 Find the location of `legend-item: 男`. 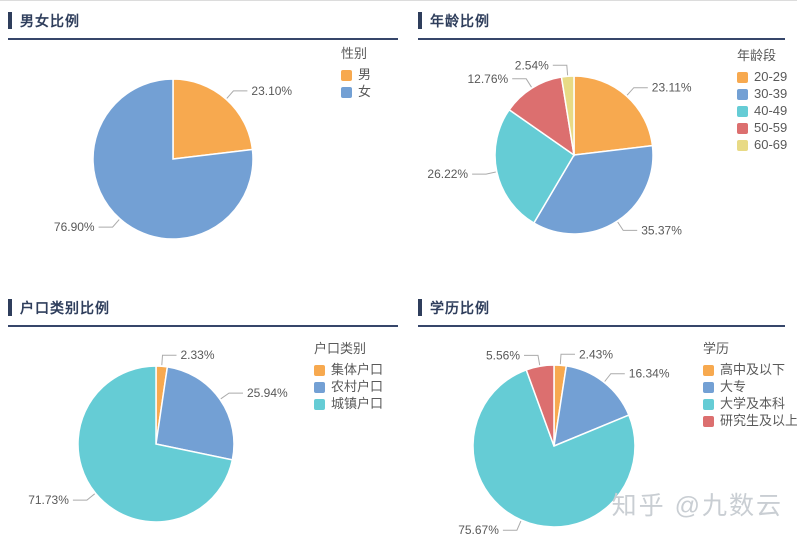

legend-item: 男 is located at coordinates (356, 74).